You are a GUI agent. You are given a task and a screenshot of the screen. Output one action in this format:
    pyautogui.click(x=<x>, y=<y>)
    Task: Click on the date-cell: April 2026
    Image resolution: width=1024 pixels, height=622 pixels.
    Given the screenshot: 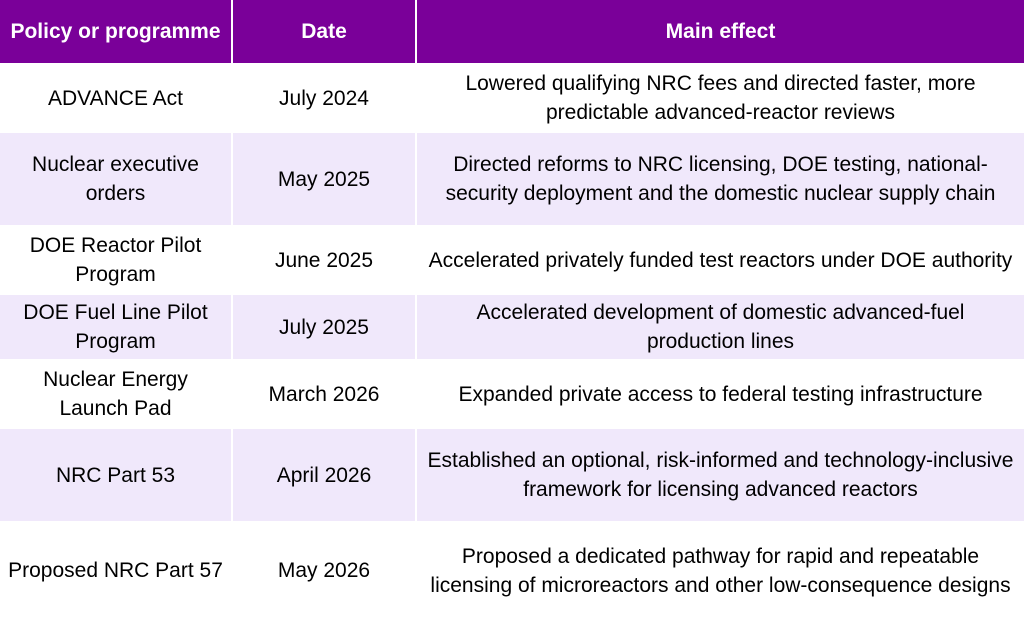 What is the action you would take?
    pyautogui.click(x=324, y=474)
    